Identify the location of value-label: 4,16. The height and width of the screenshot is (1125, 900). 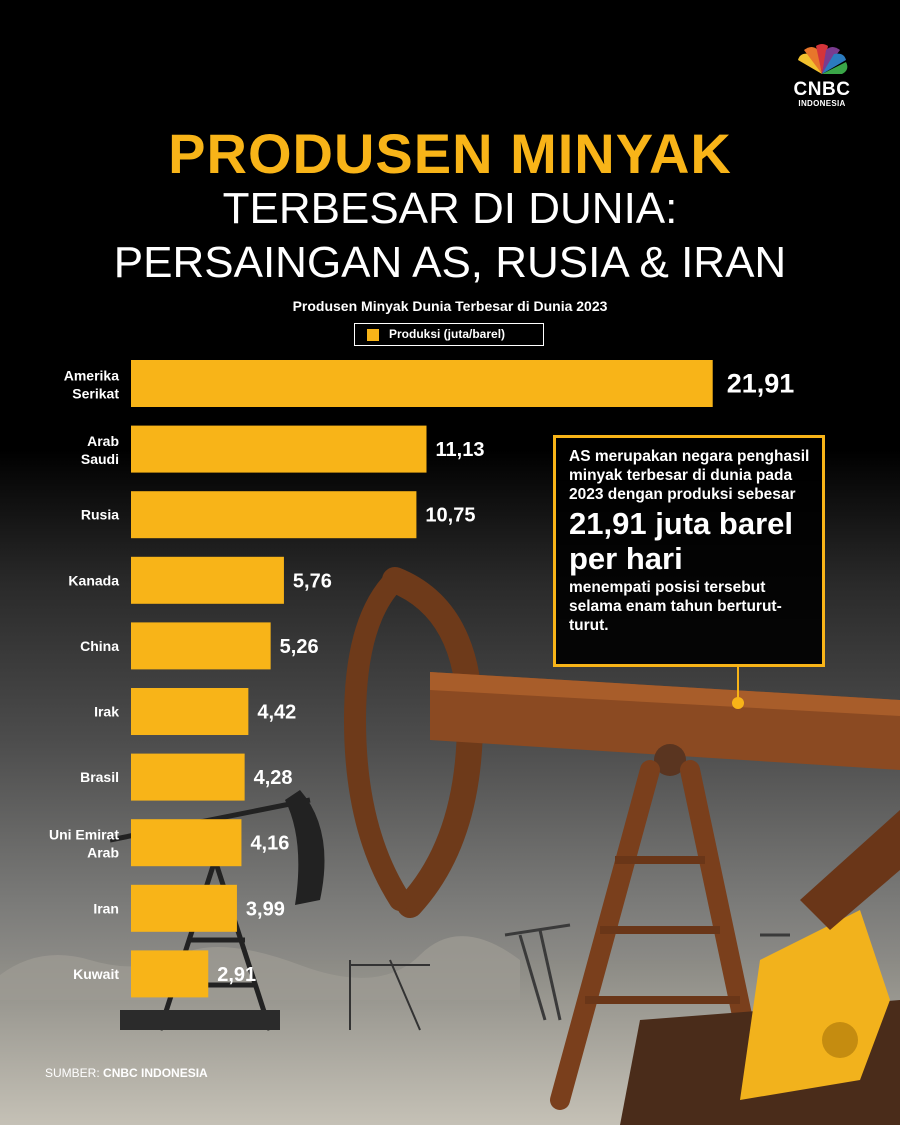
(269, 844).